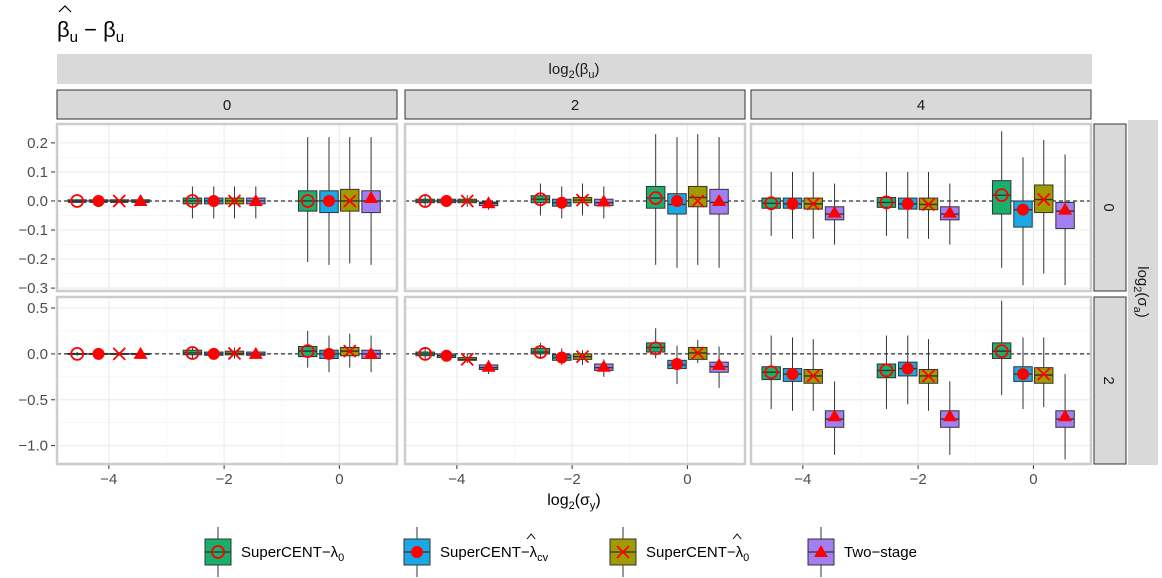 The image size is (1162, 578). I want to click on panel-bg, so click(575, 380).